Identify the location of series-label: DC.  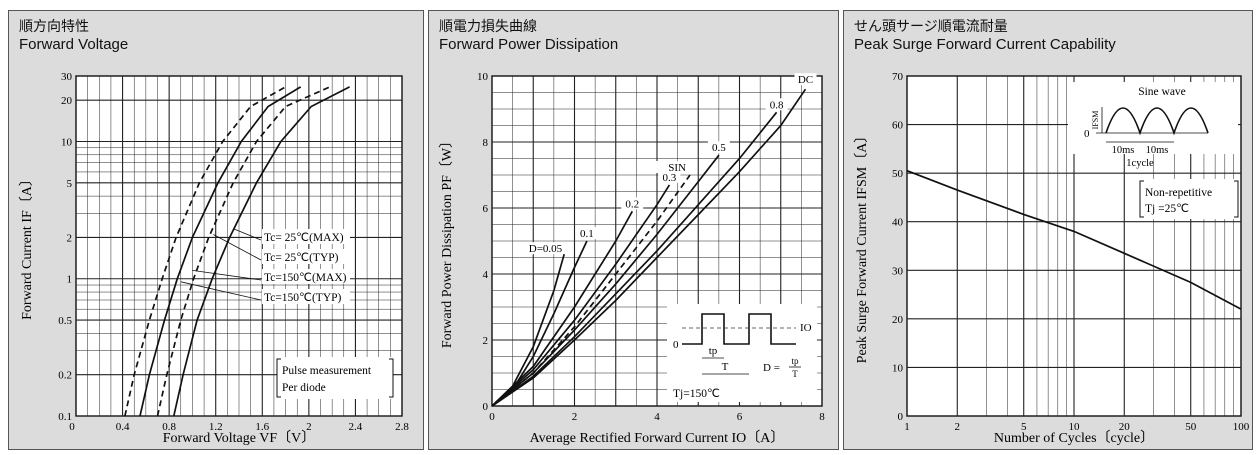
(805, 80).